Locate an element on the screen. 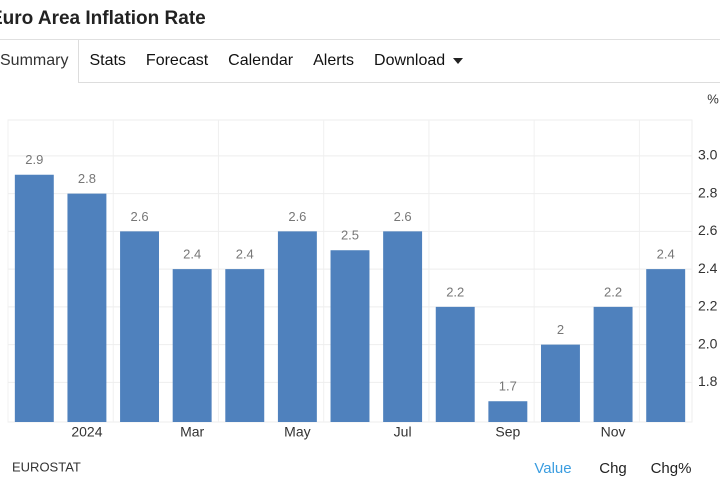 Image resolution: width=720 pixels, height=480 pixels. y-tick-label: 2.6 is located at coordinates (708, 230).